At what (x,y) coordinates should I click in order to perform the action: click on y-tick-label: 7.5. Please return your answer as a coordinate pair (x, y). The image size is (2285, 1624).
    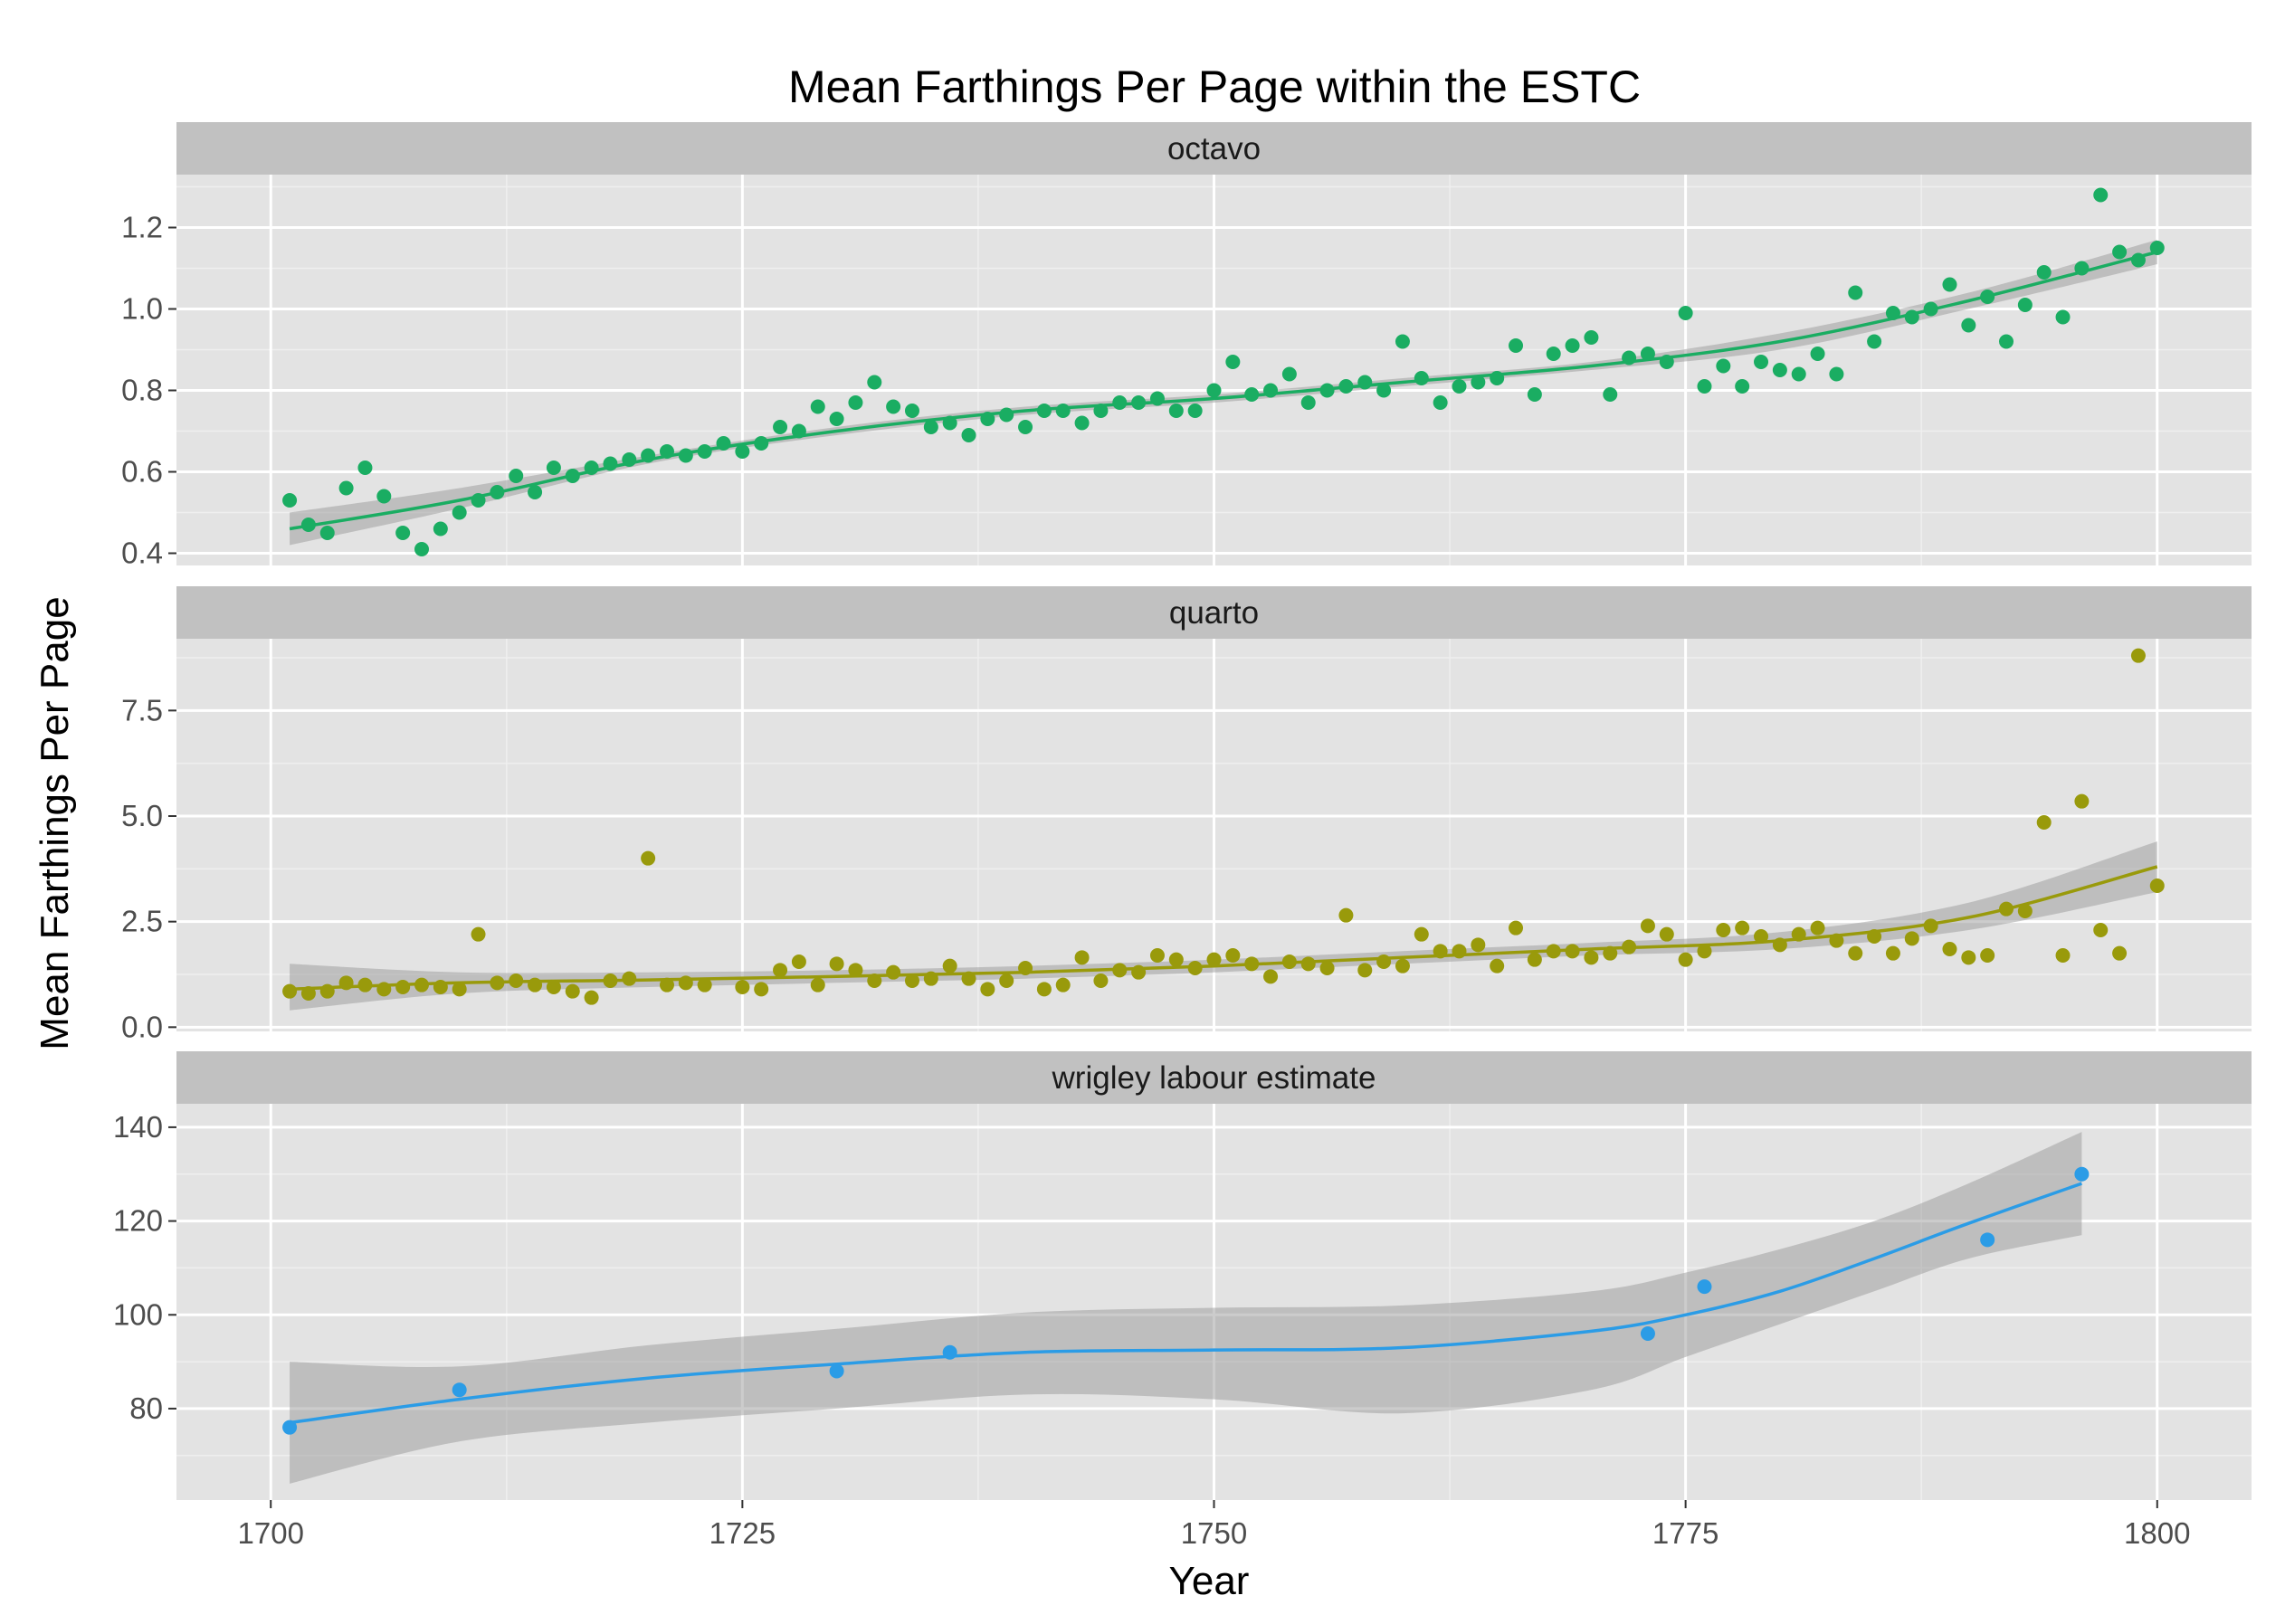
    Looking at the image, I should click on (142, 710).